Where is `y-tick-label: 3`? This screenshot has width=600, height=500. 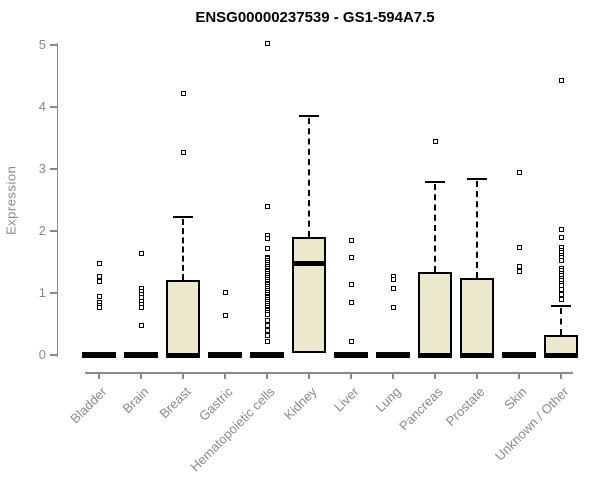
y-tick-label: 3 is located at coordinates (42, 168).